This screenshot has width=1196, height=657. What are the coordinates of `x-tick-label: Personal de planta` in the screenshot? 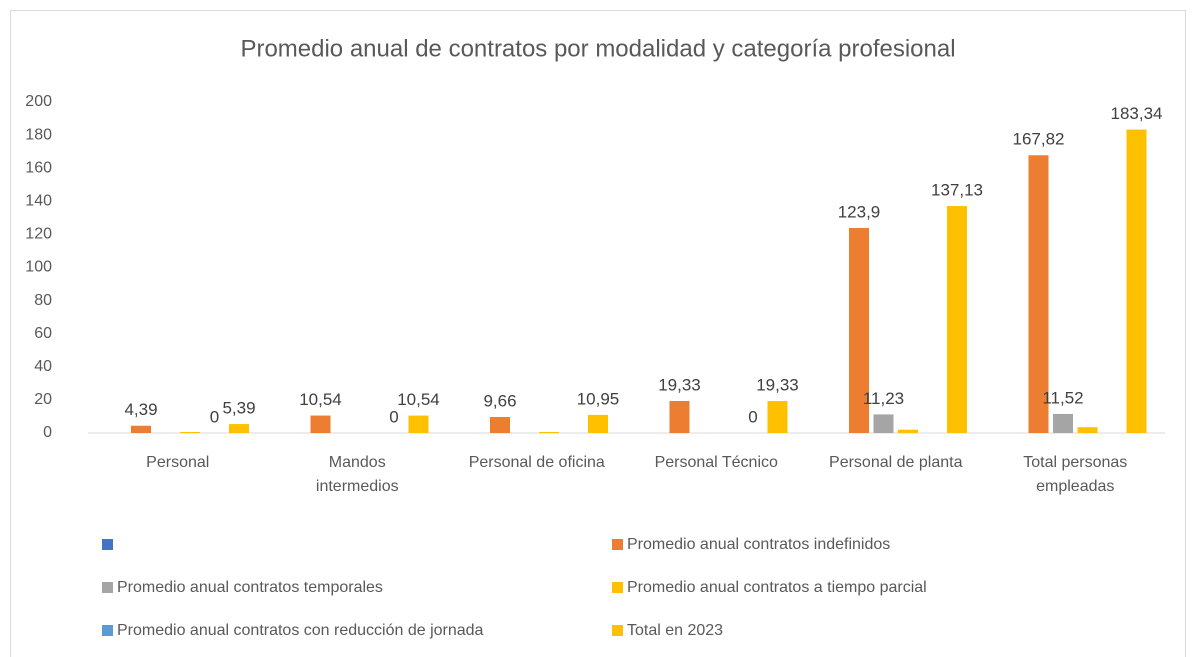 It's located at (896, 462).